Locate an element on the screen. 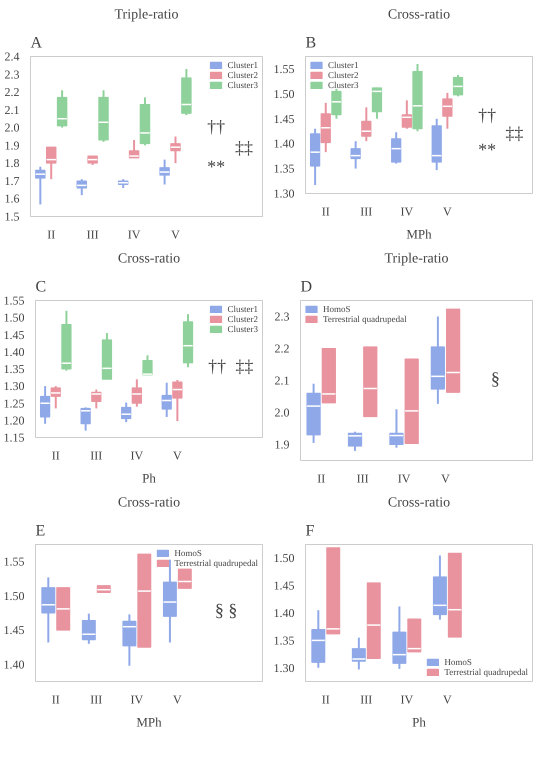 The image size is (546, 761). text: A is located at coordinates (36, 43).